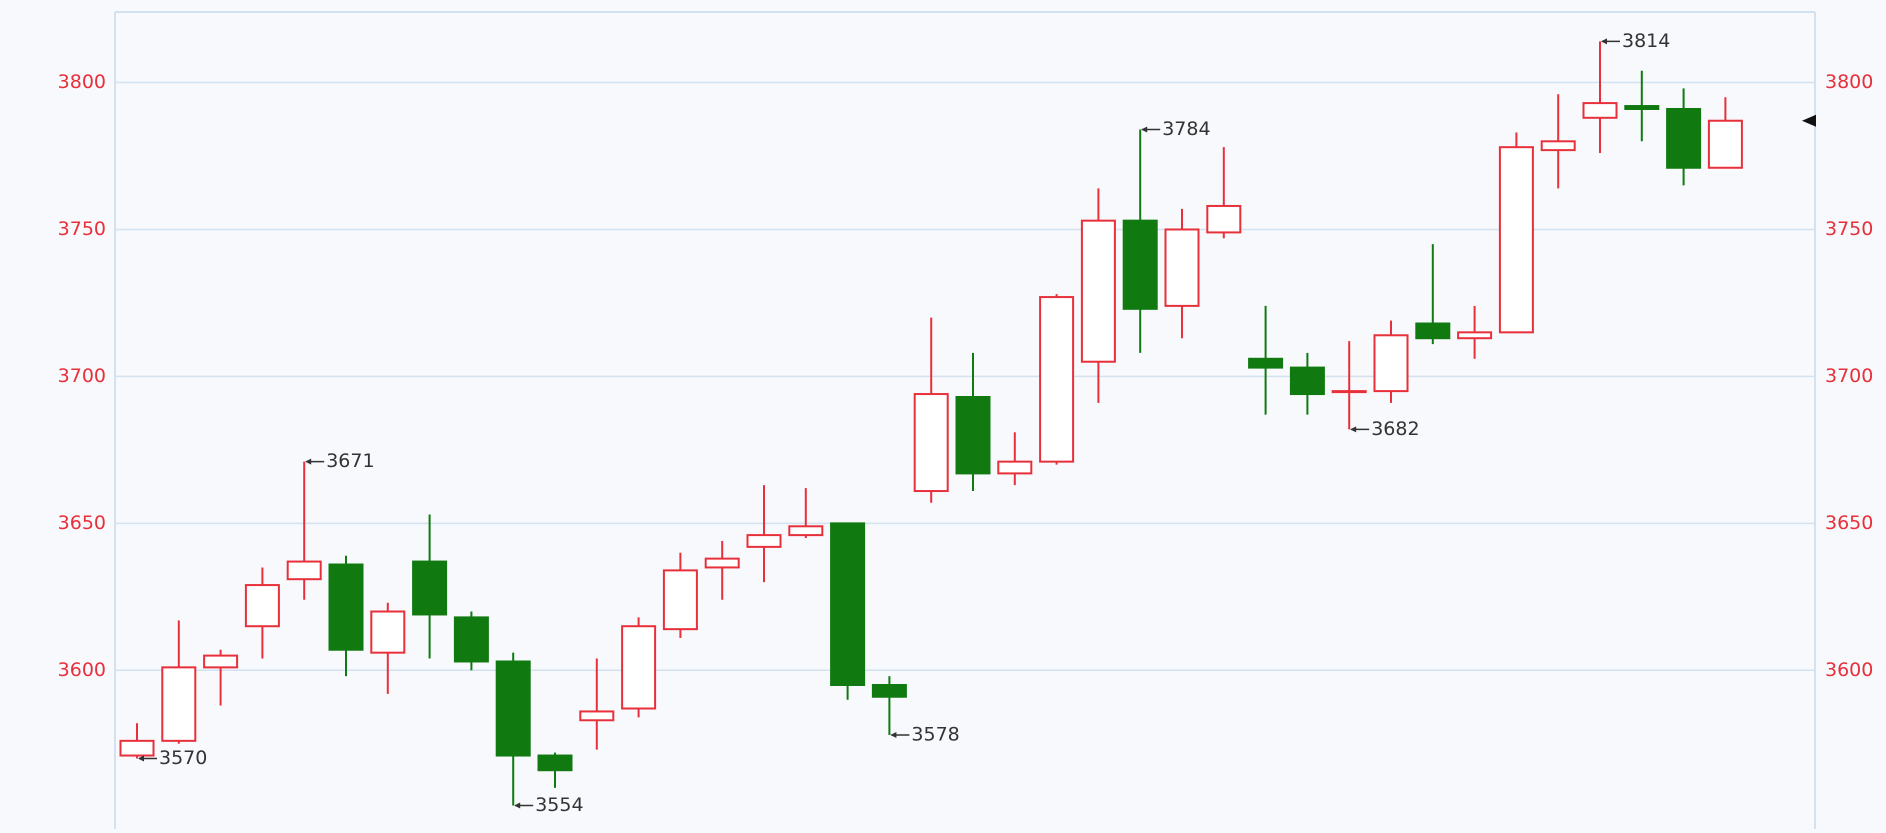 Image resolution: width=1886 pixels, height=833 pixels. Describe the element at coordinates (1849, 670) in the screenshot. I see `y2-tick-label: 3600` at that location.